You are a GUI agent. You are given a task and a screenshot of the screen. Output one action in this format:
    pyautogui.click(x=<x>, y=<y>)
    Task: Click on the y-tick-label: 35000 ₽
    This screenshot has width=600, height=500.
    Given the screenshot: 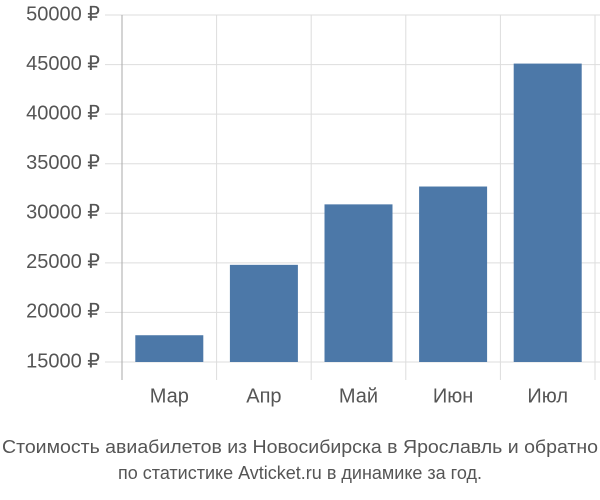 What is the action you would take?
    pyautogui.click(x=63, y=163)
    